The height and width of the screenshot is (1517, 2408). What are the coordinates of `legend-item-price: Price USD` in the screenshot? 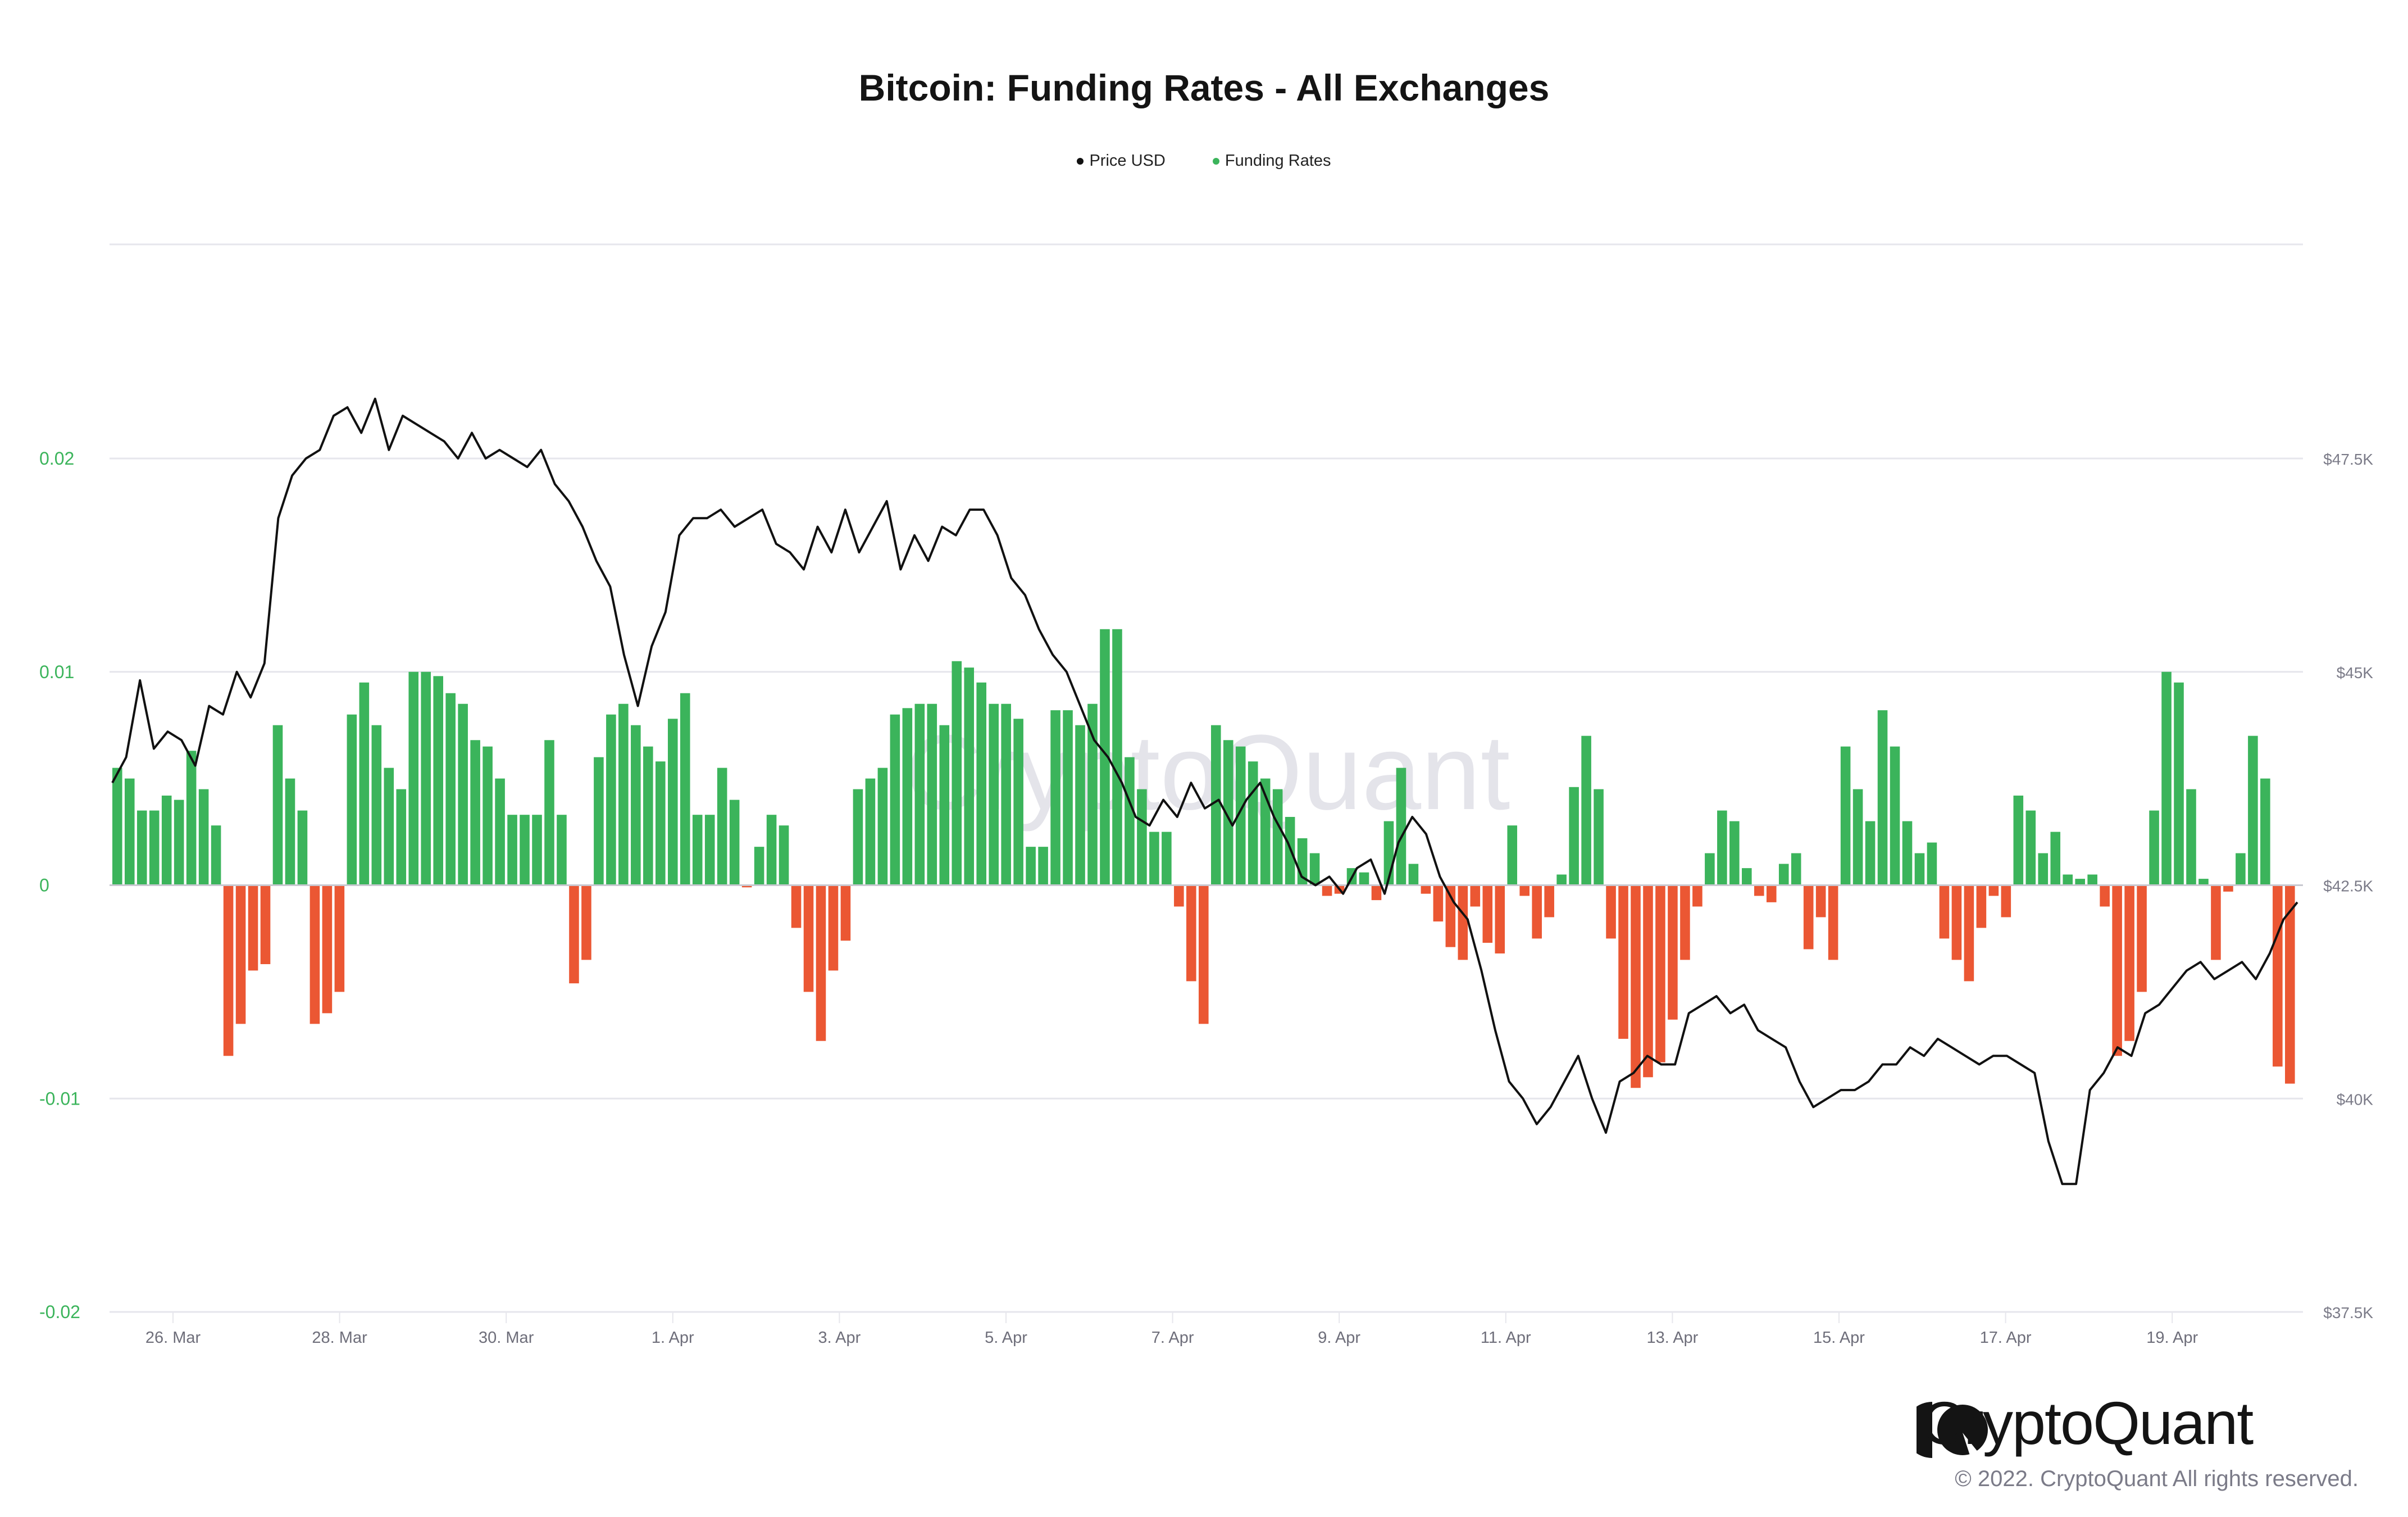 It's located at (1121, 161).